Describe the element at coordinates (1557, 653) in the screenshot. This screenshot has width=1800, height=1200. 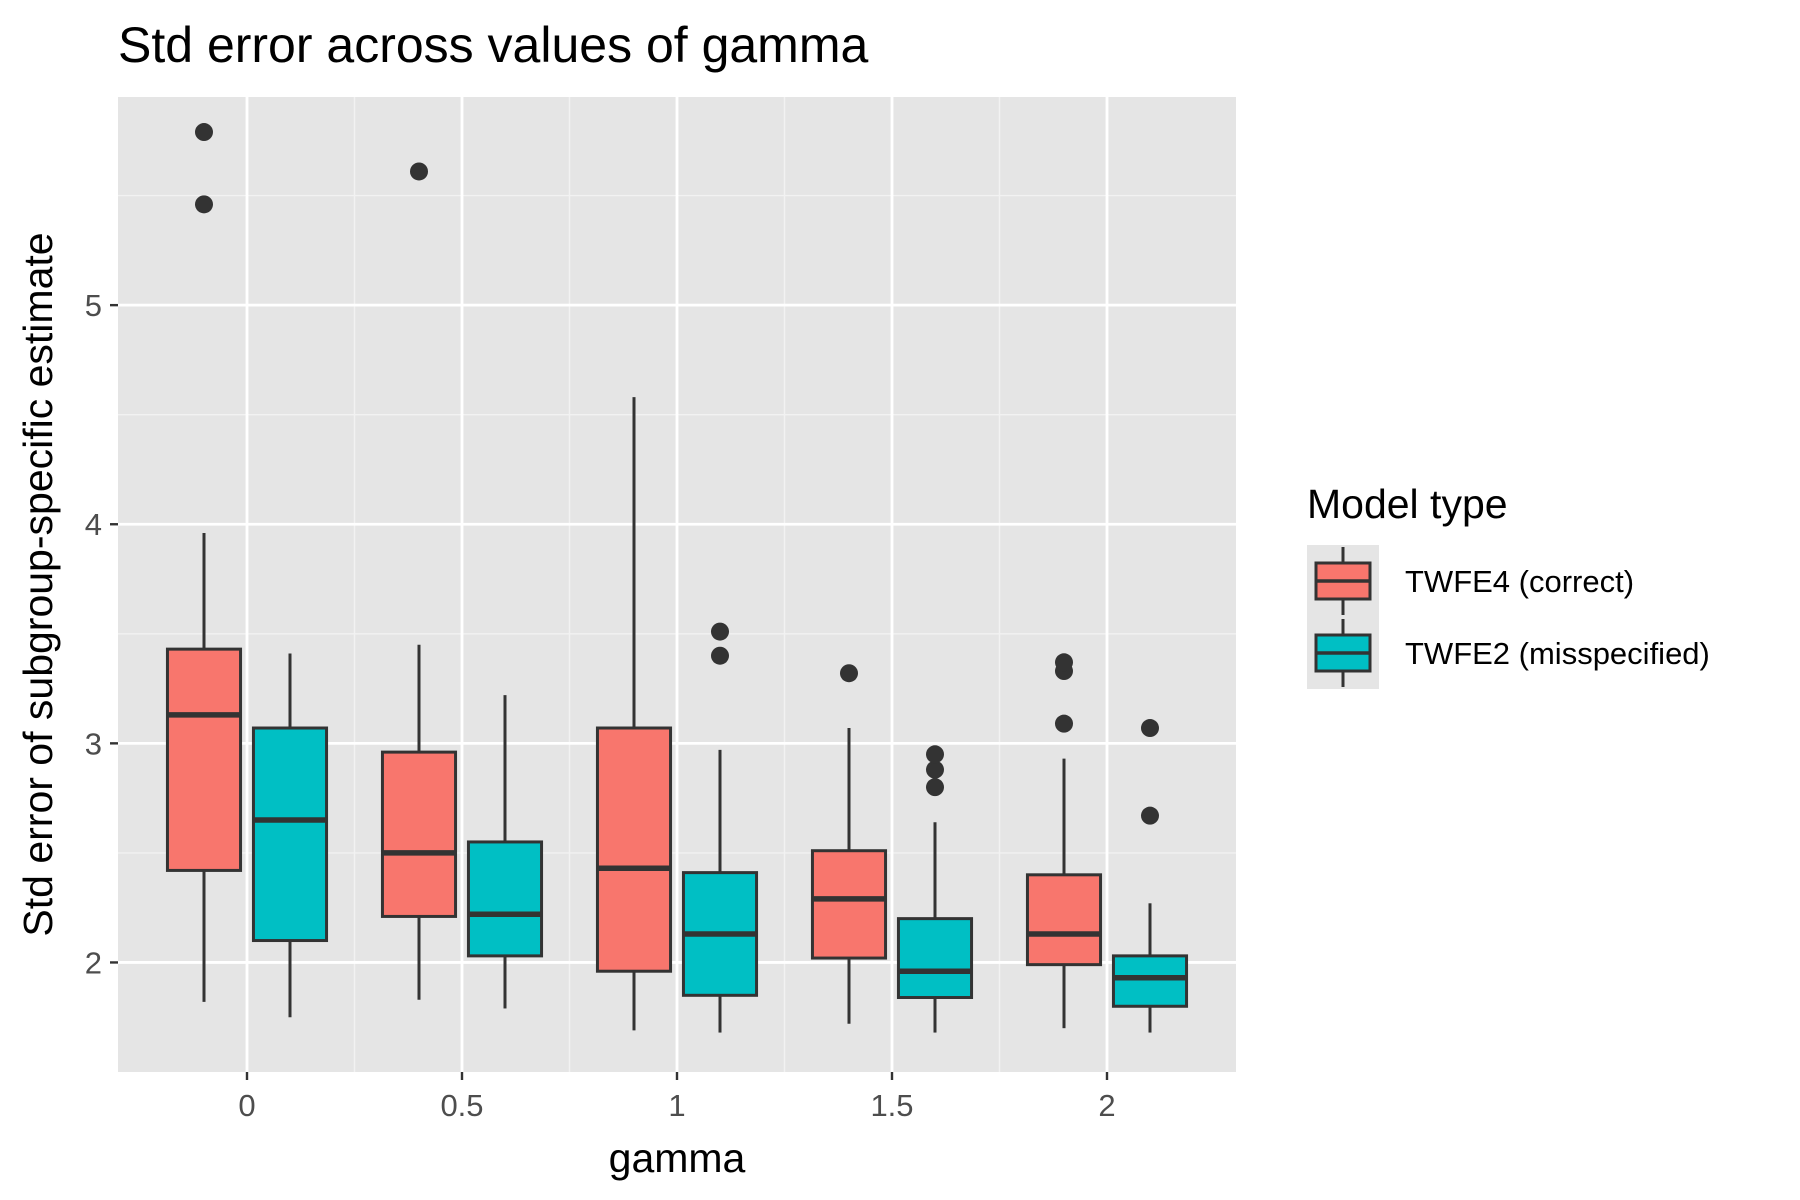
I see `legend-label: TWFE2 (misspecified)` at that location.